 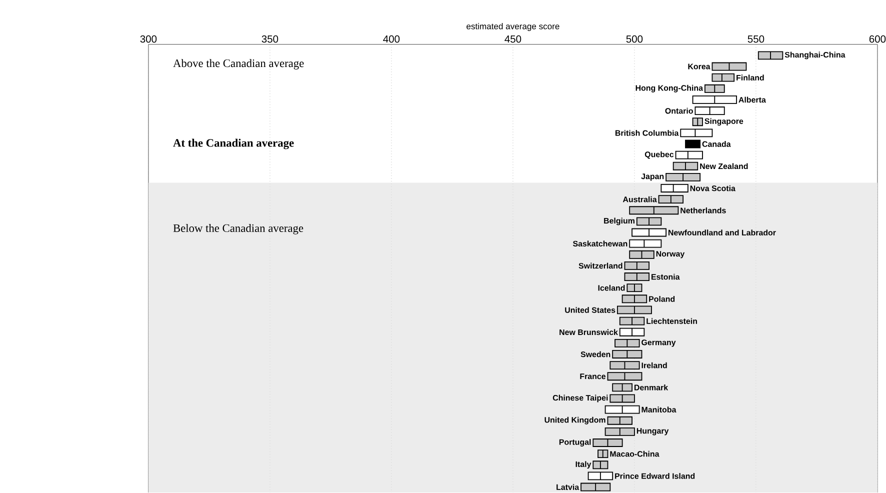 I want to click on x-tick-label: 550, so click(x=756, y=39).